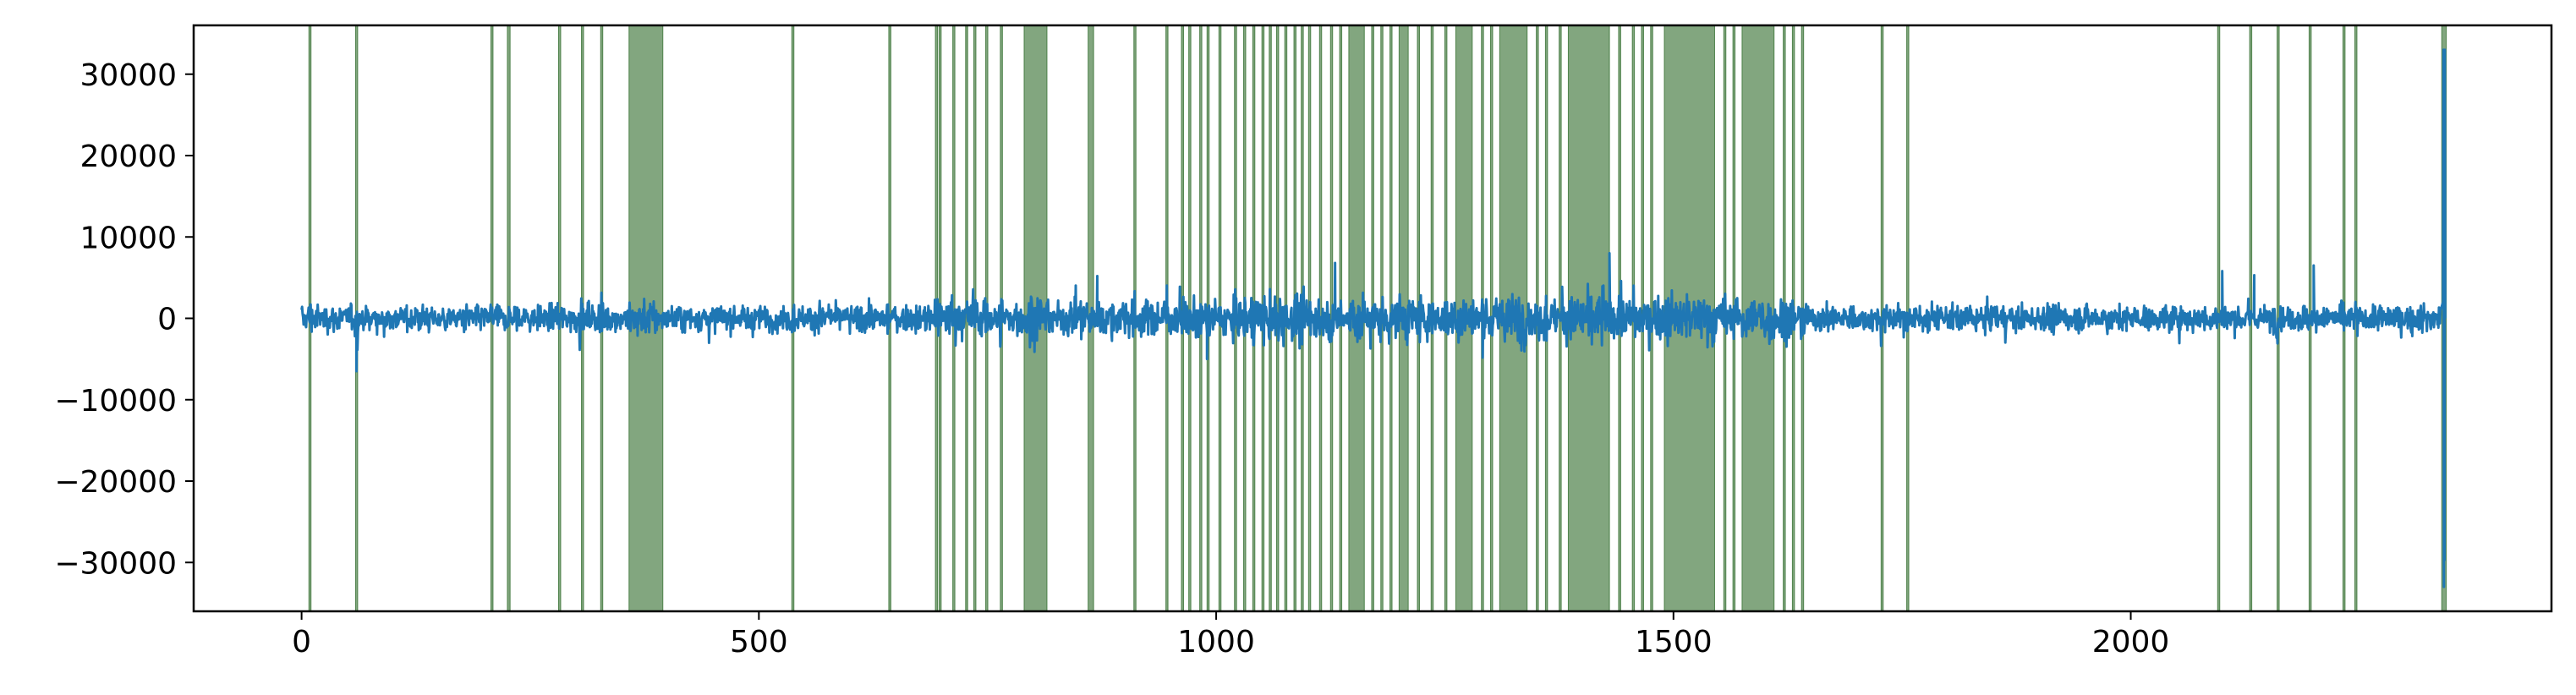 This screenshot has height=695, width=2576. I want to click on y-tick-label: 10000, so click(128, 238).